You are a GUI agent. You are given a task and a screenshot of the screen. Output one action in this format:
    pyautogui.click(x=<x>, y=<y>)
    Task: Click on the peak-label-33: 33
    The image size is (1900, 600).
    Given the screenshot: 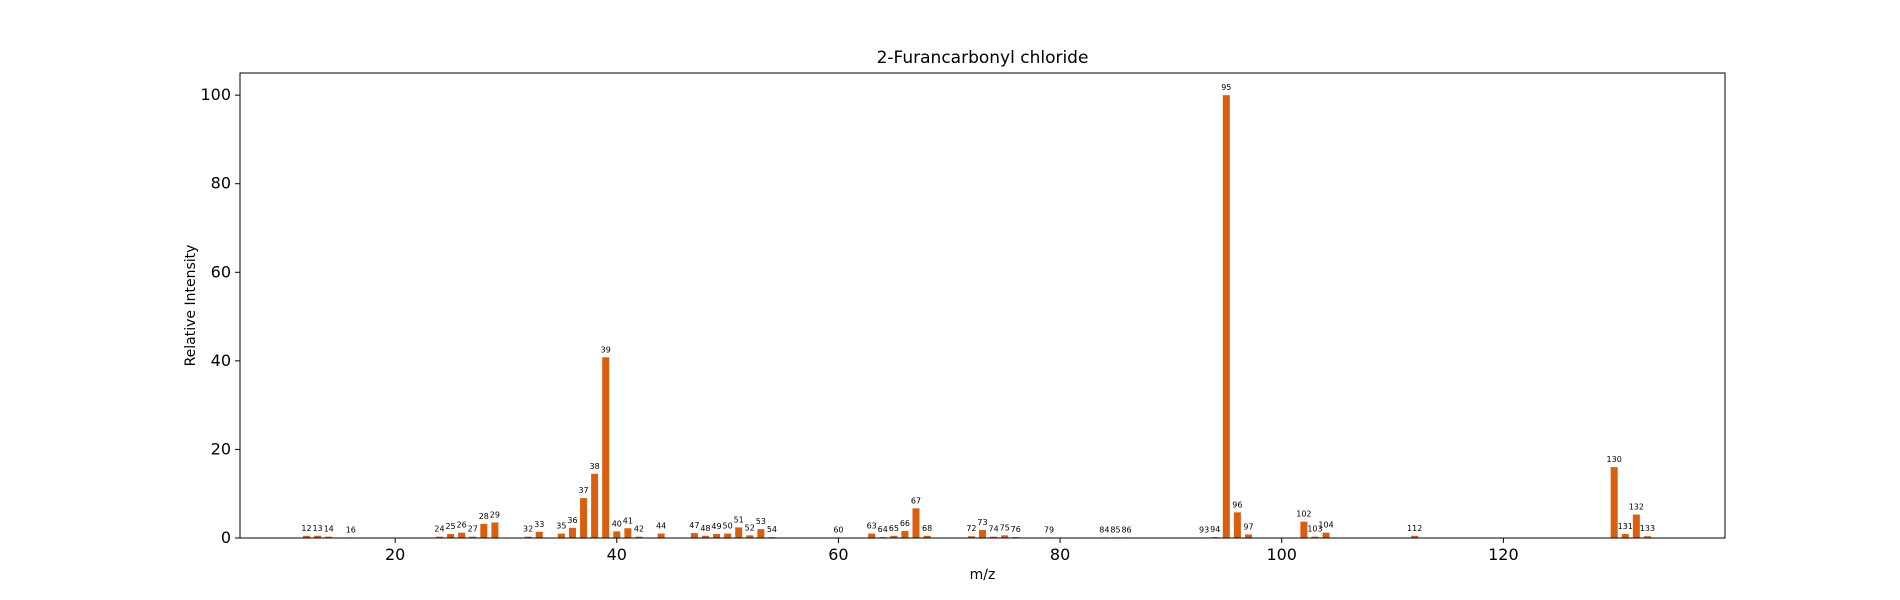 What is the action you would take?
    pyautogui.click(x=539, y=524)
    